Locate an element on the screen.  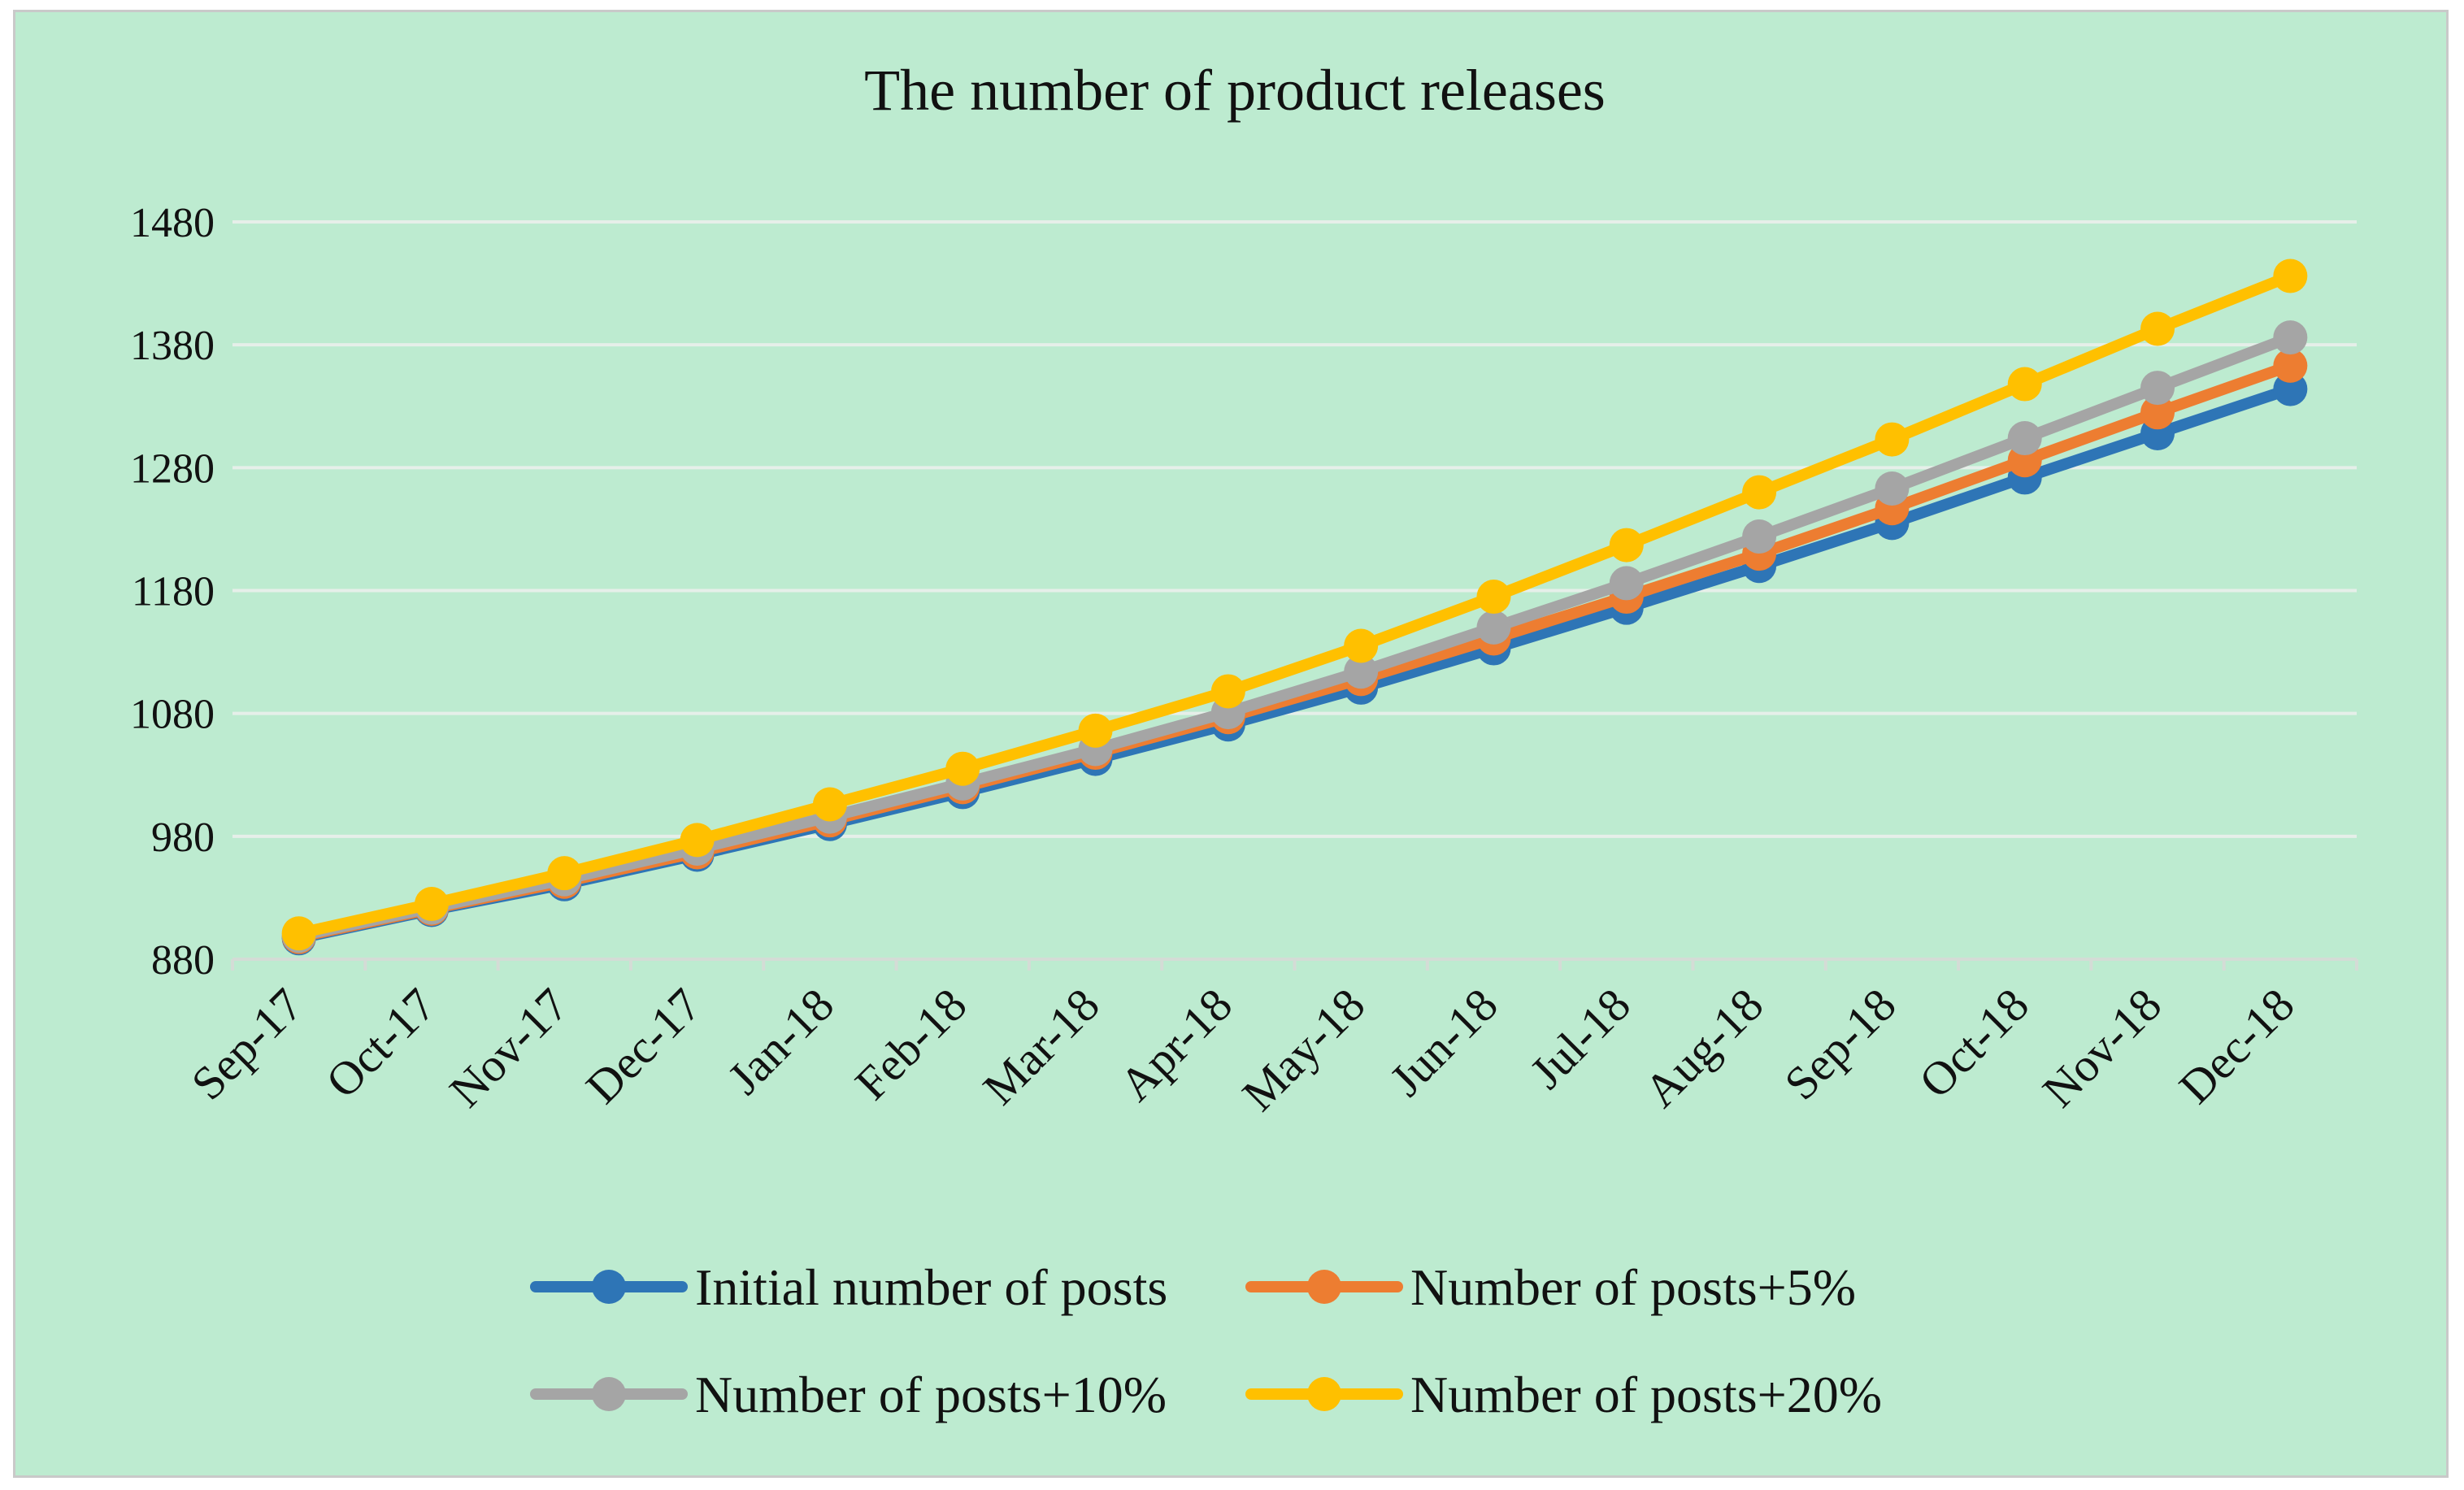
chart-title: The number of product releases is located at coordinates (1235, 90).